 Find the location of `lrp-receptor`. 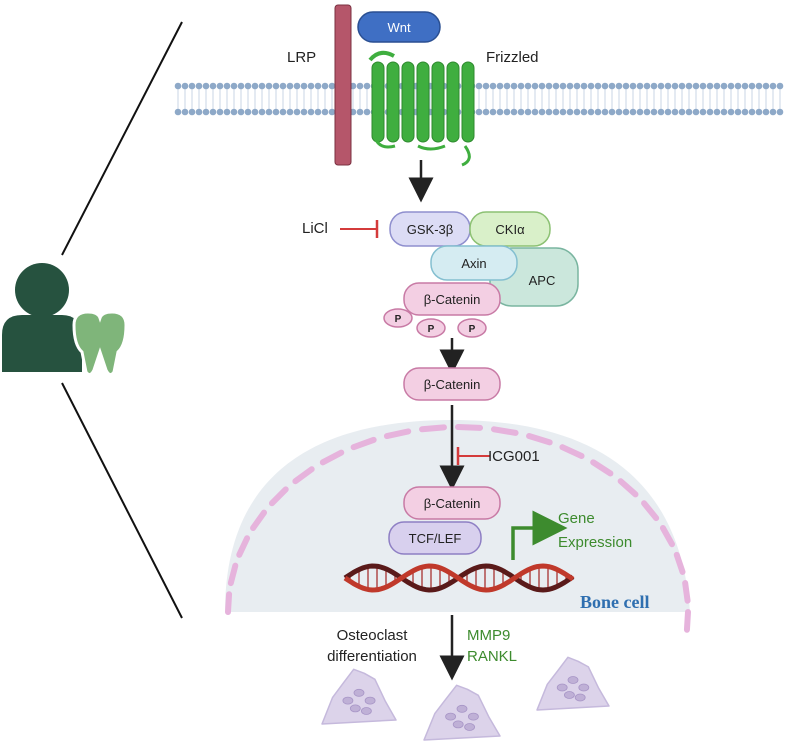

lrp-receptor is located at coordinates (343, 85).